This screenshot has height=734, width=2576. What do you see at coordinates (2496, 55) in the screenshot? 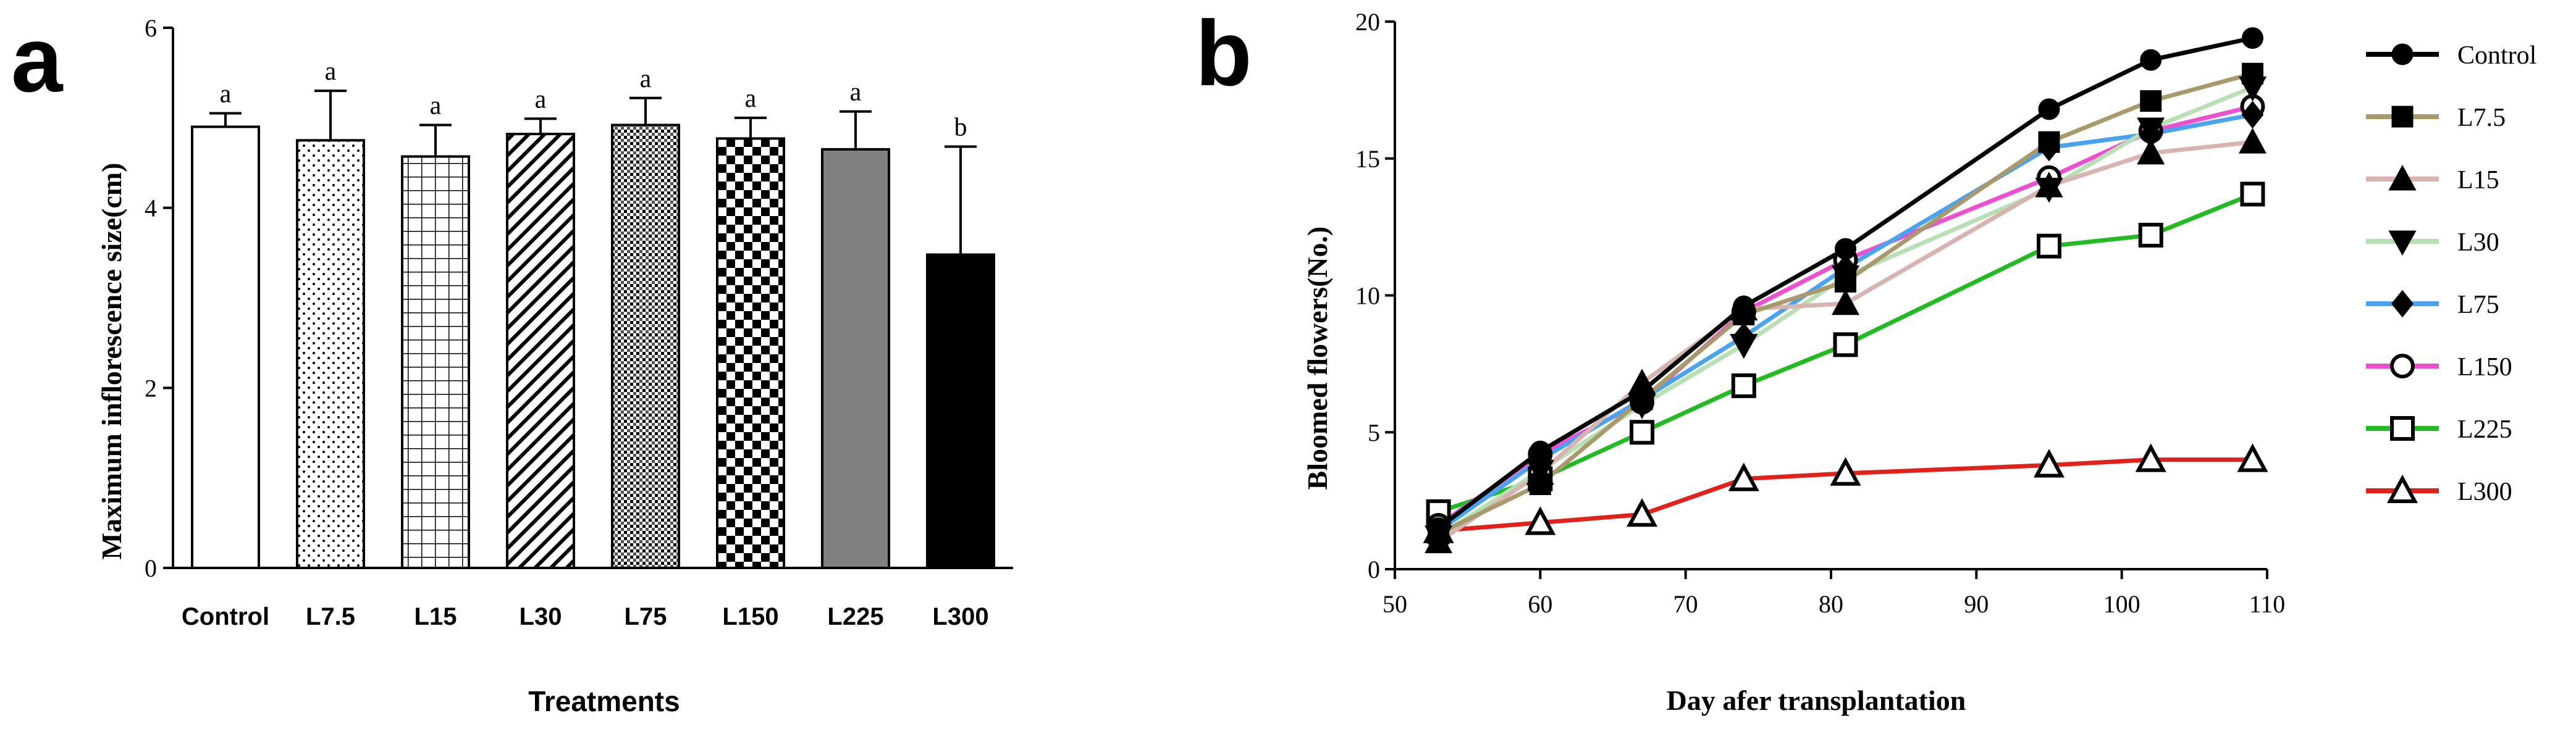
I see `legend-label: Control` at bounding box center [2496, 55].